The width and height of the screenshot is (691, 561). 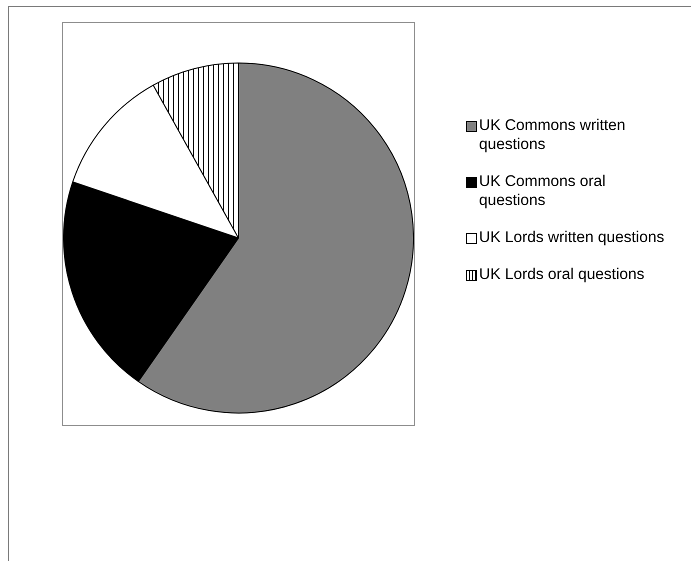 What do you see at coordinates (543, 191) in the screenshot?
I see `legend-label: UK Commons oral questions` at bounding box center [543, 191].